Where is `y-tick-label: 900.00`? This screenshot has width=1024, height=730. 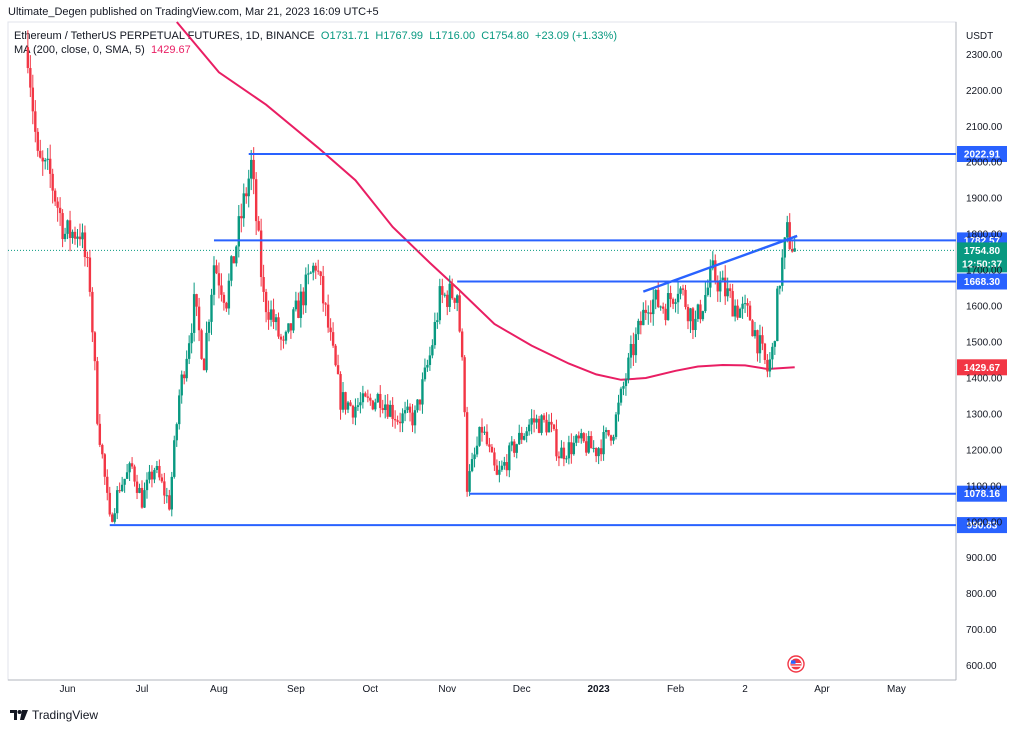
y-tick-label: 900.00 is located at coordinates (981, 558).